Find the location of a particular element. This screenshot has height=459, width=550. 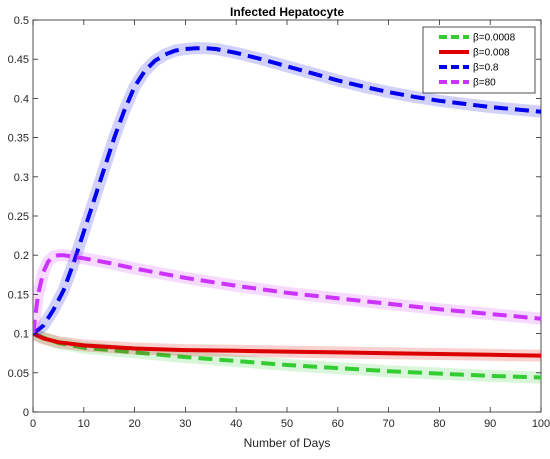

y-tick-label: 0.5 is located at coordinates (21, 21).